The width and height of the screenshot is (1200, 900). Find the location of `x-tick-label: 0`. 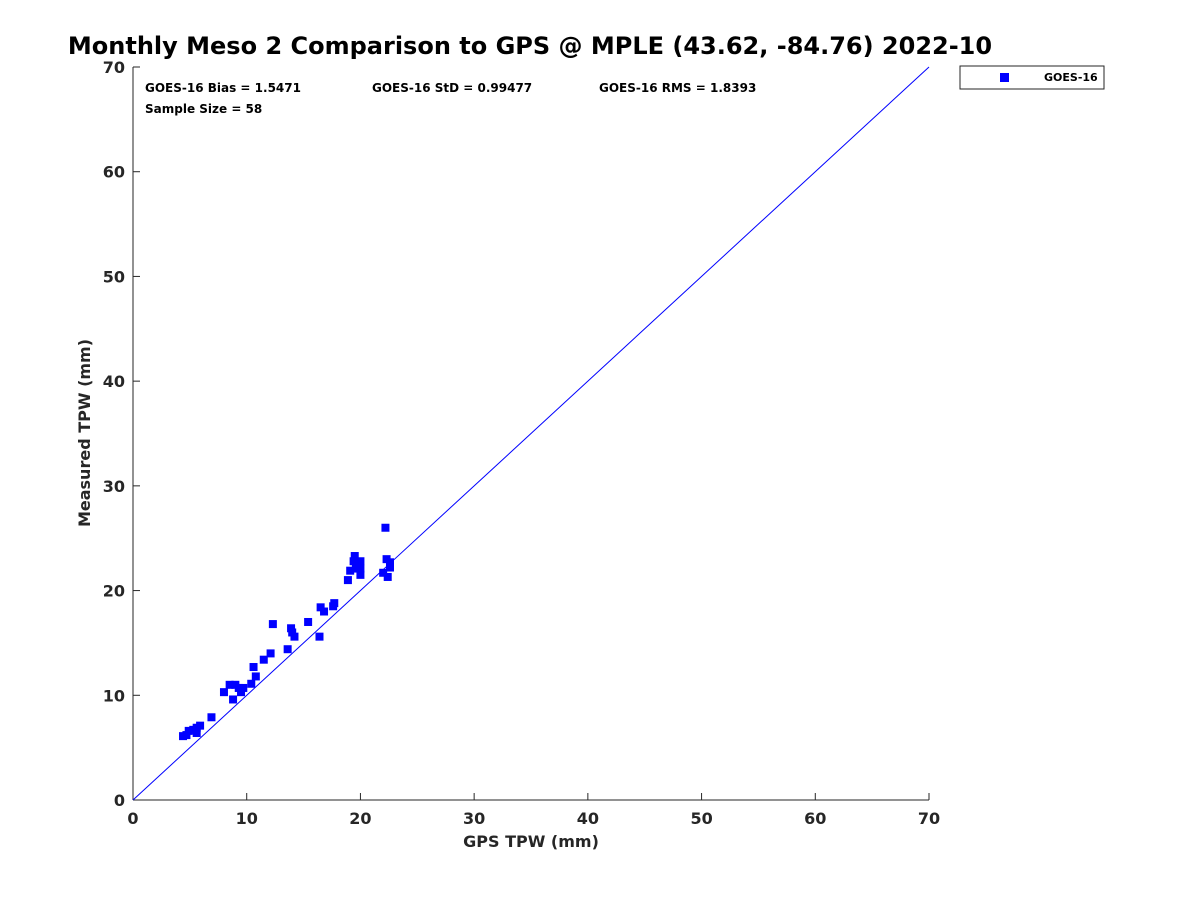

x-tick-label: 0 is located at coordinates (132, 818).